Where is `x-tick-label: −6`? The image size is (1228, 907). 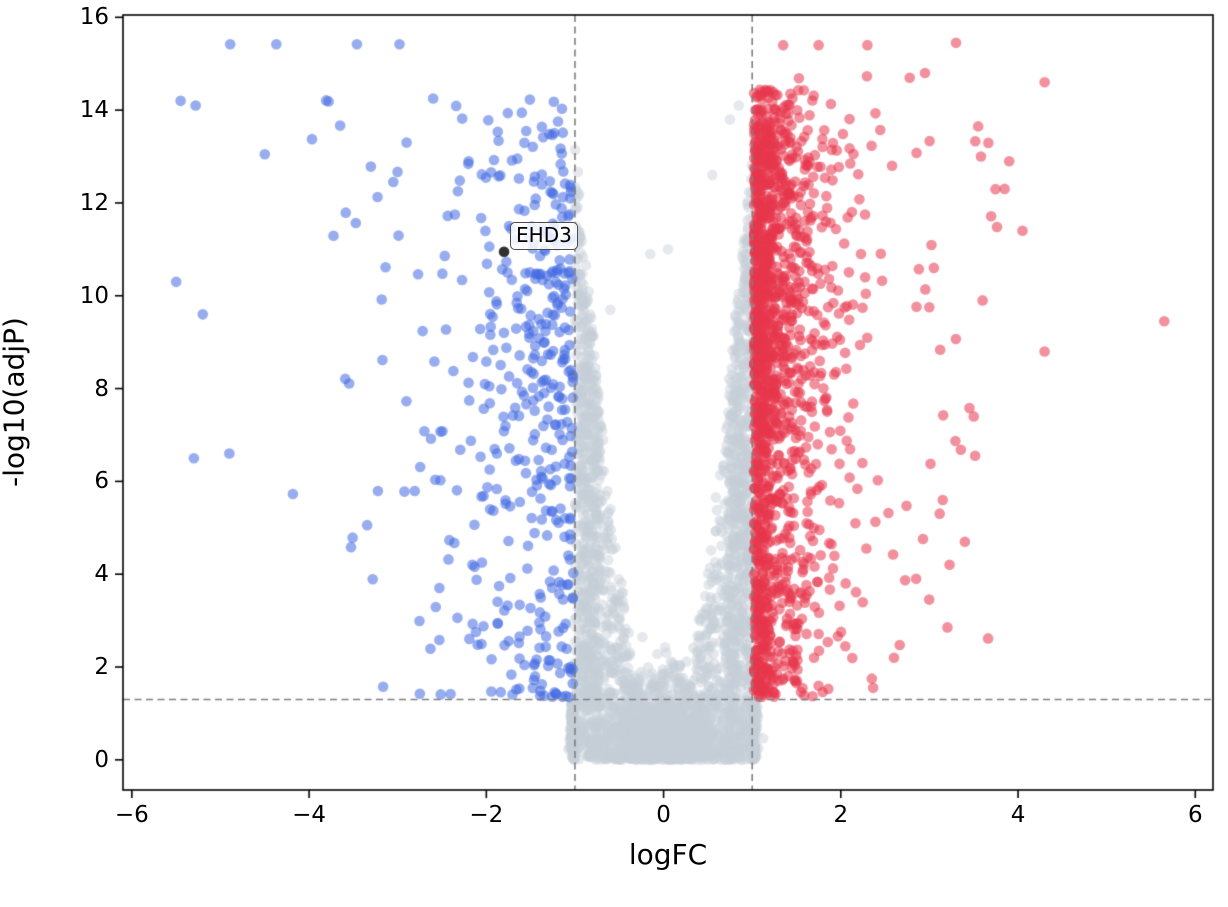 x-tick-label: −6 is located at coordinates (131, 815).